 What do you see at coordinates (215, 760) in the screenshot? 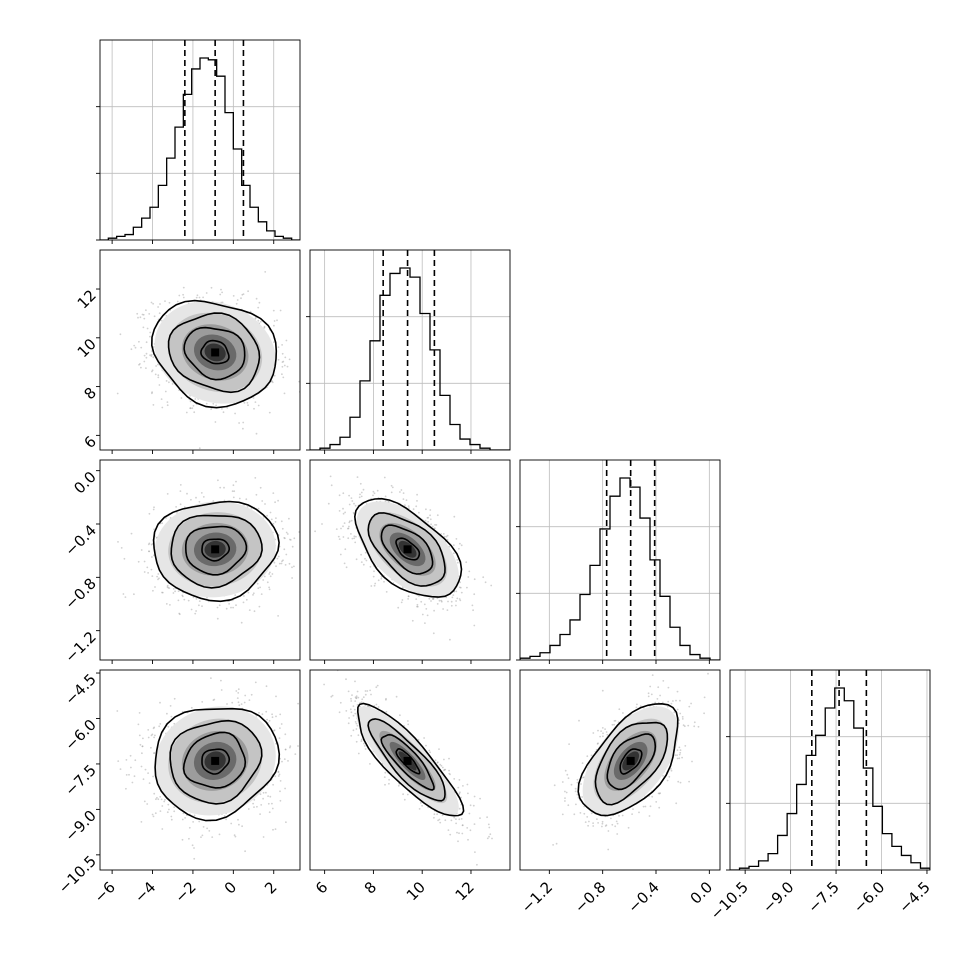
I see `density-peak` at bounding box center [215, 760].